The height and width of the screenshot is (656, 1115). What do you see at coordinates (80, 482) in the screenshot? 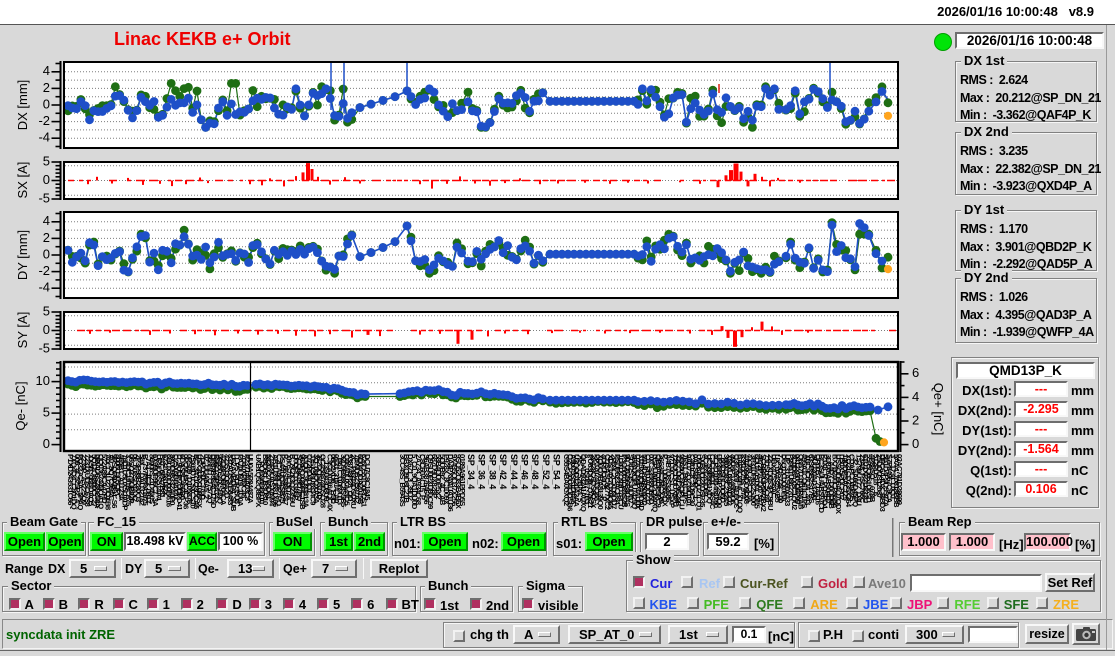
I see `svg-text: PQ327CSA_5PAQ` at bounding box center [80, 482].